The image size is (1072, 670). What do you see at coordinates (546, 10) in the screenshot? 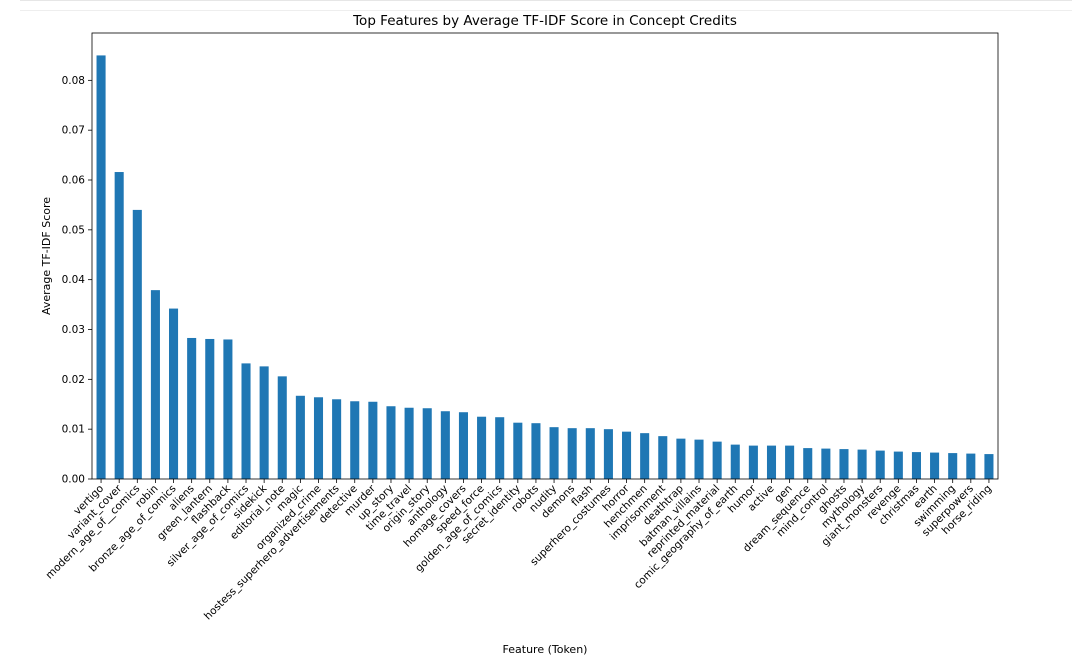
I see `cell-divider` at bounding box center [546, 10].